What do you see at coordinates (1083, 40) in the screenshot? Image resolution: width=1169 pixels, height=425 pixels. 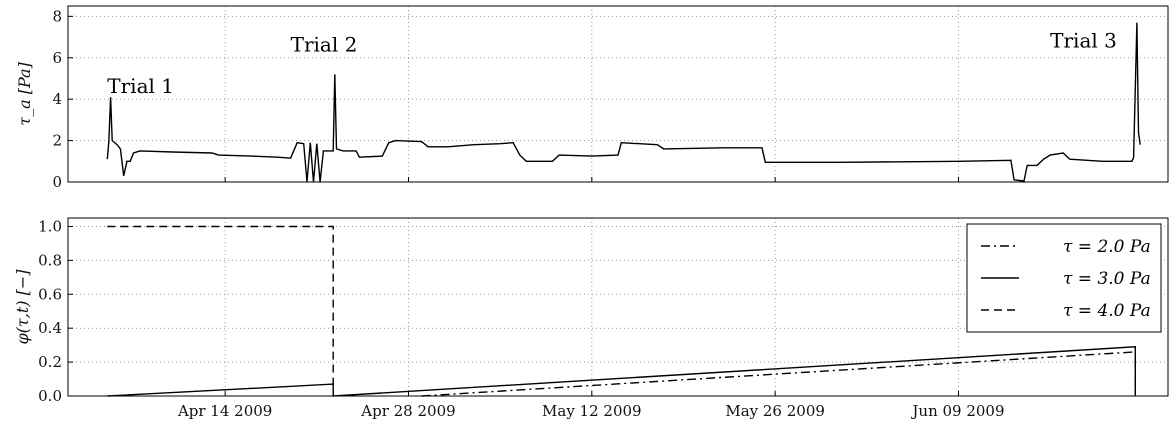 I see `trial-annotation: Trial 3` at bounding box center [1083, 40].